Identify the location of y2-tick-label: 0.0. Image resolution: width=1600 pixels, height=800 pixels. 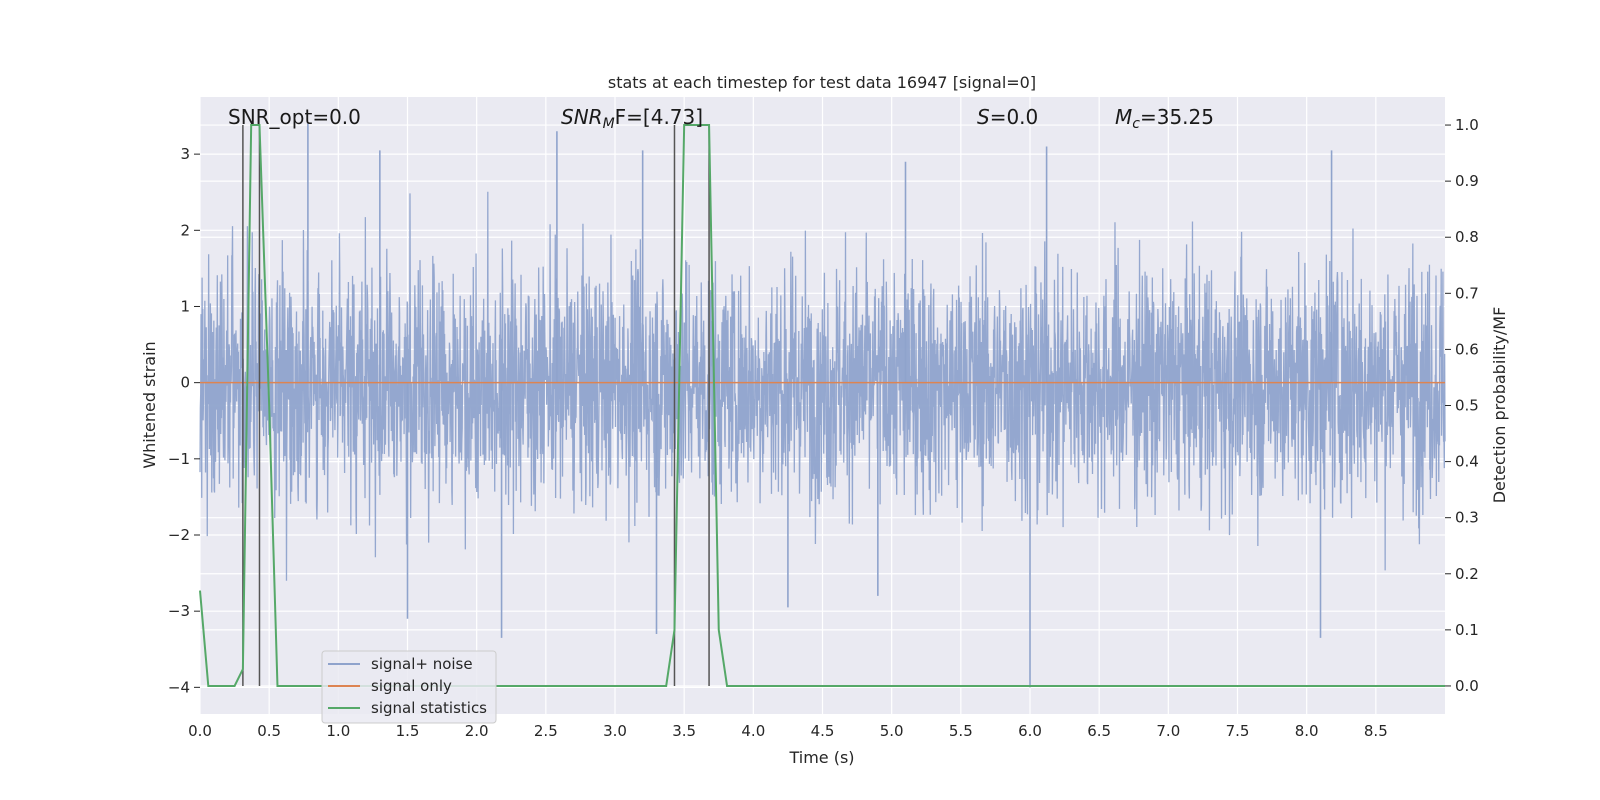
(1467, 686).